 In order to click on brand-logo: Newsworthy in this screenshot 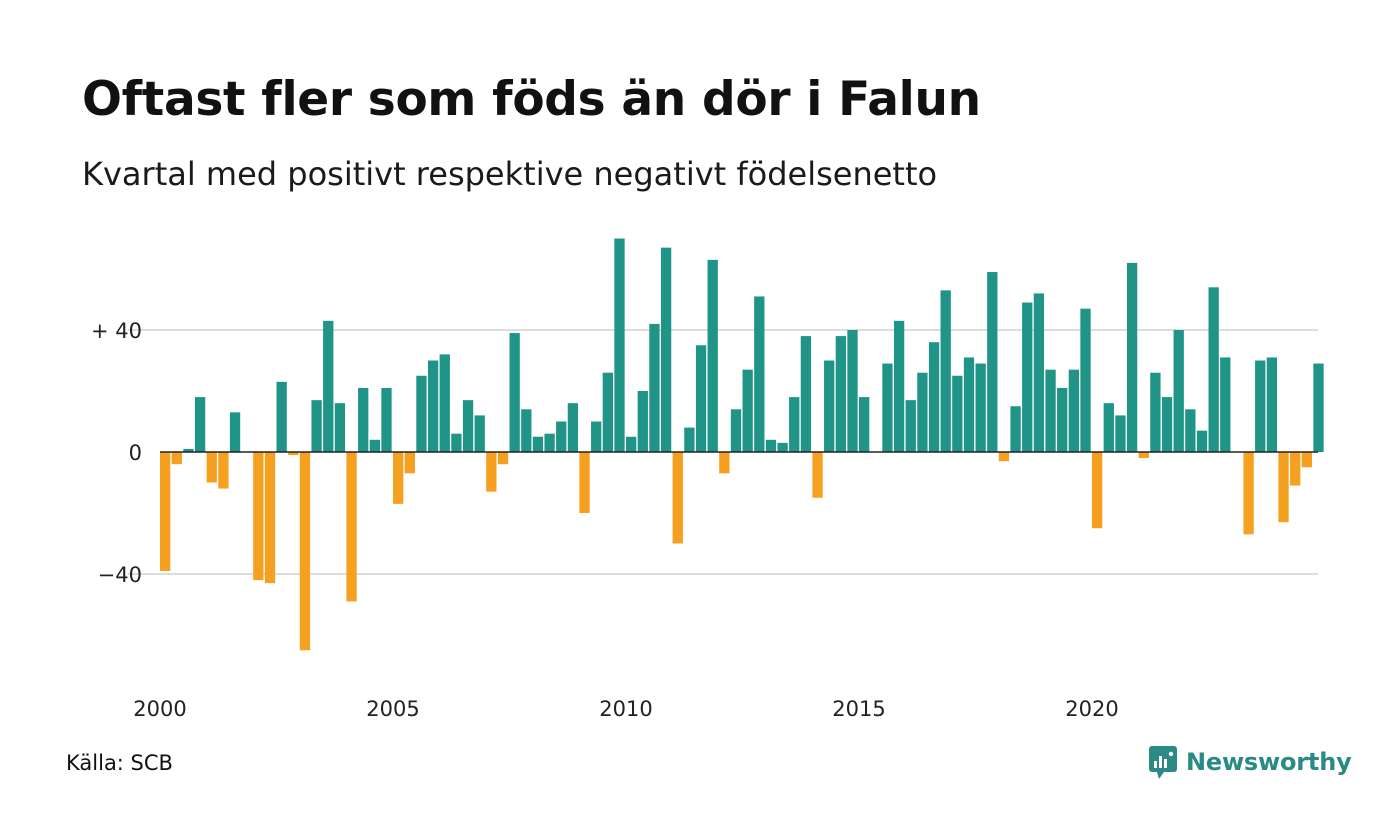, I will do `click(1250, 762)`.